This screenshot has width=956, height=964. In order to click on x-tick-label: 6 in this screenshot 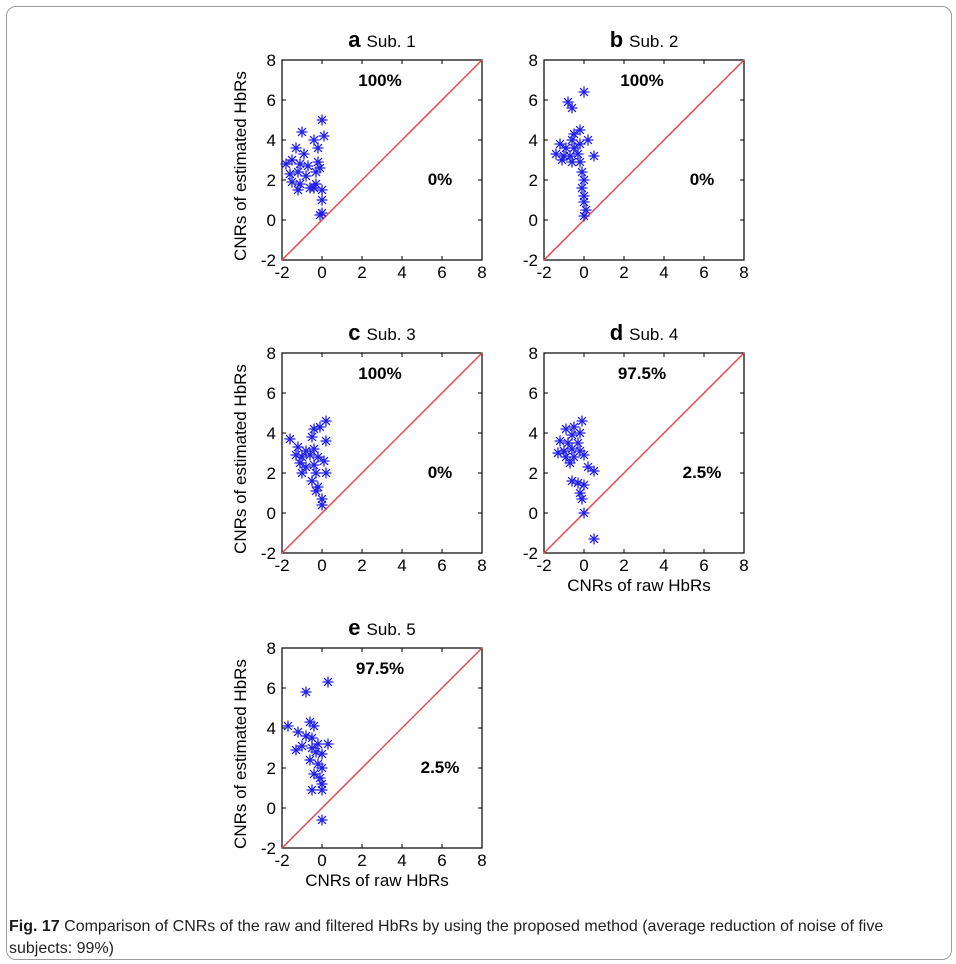, I will do `click(441, 565)`.